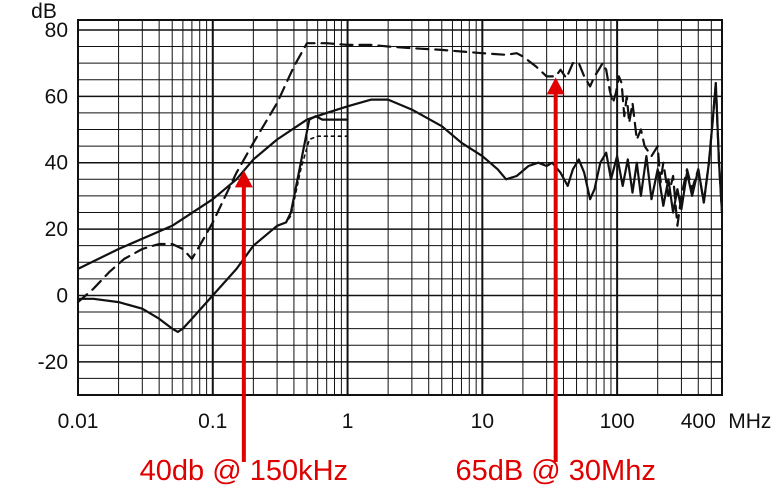 Image resolution: width=778 pixels, height=492 pixels. I want to click on y-tick-label: 40, so click(56, 163).